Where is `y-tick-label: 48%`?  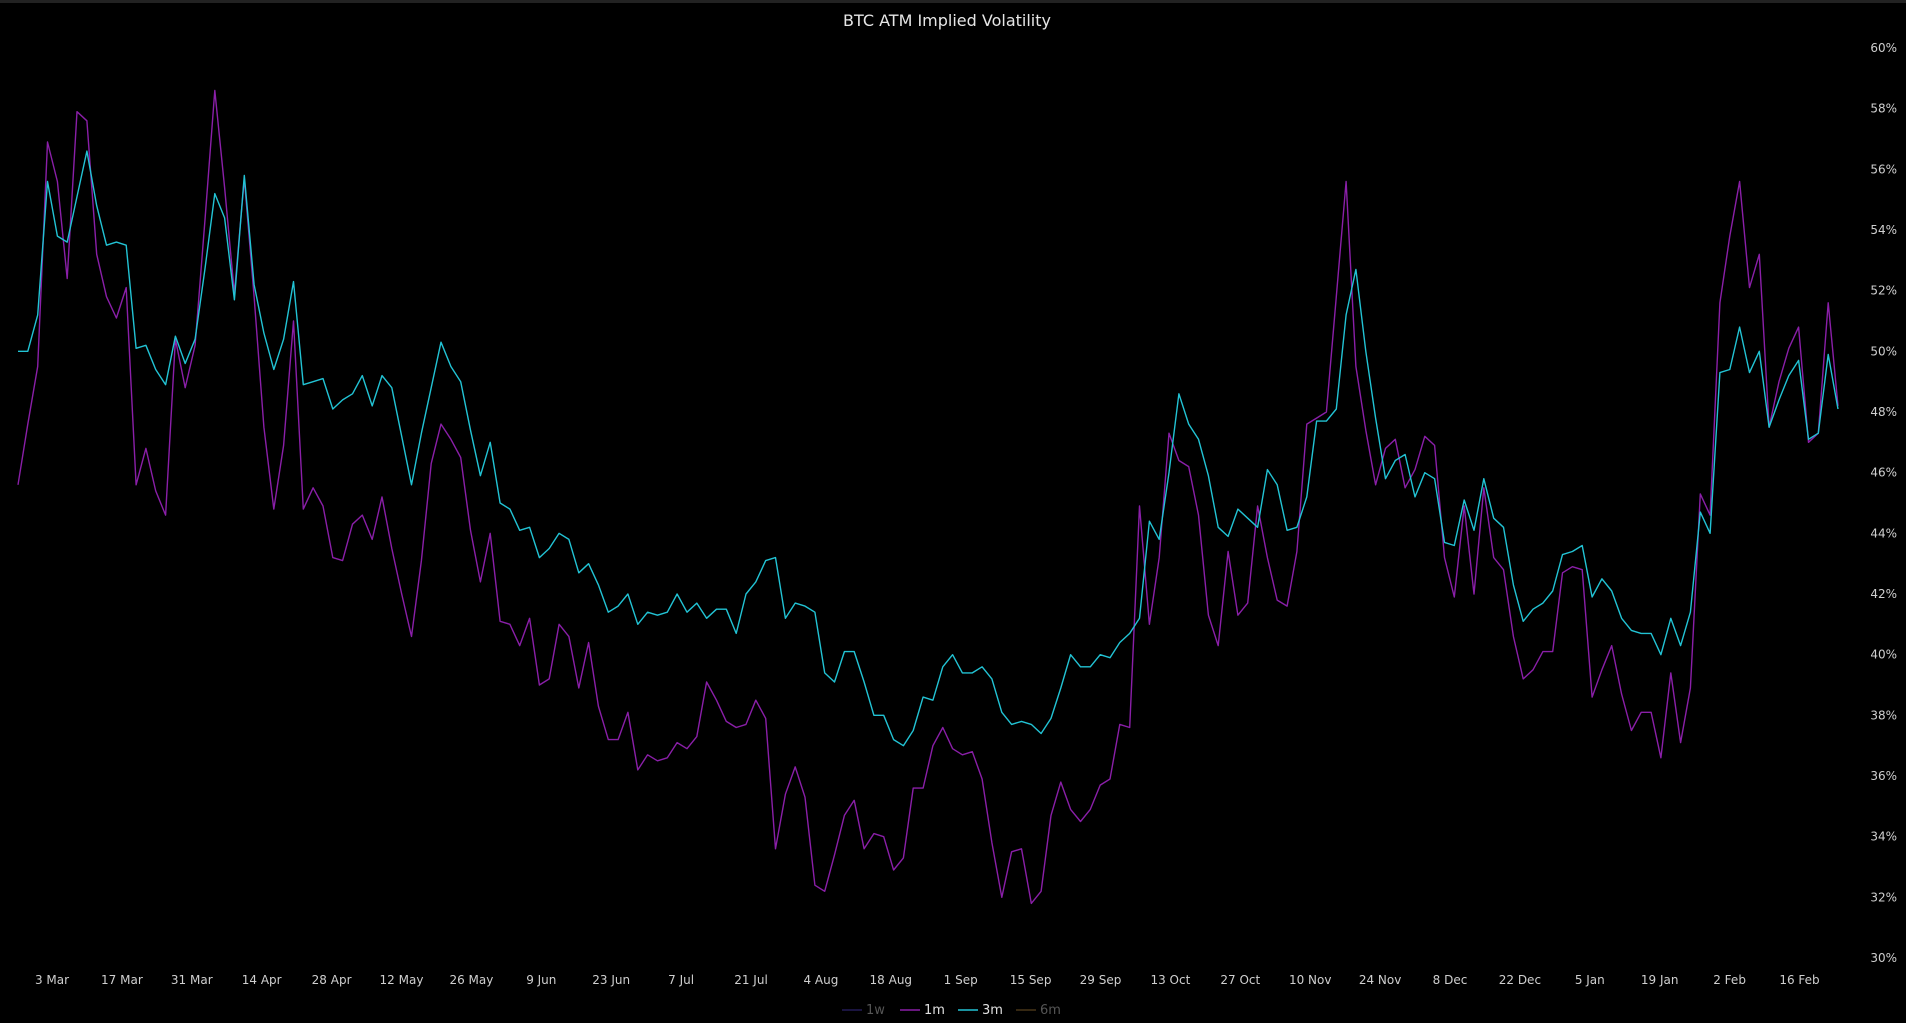 y-tick-label: 48% is located at coordinates (1883, 412).